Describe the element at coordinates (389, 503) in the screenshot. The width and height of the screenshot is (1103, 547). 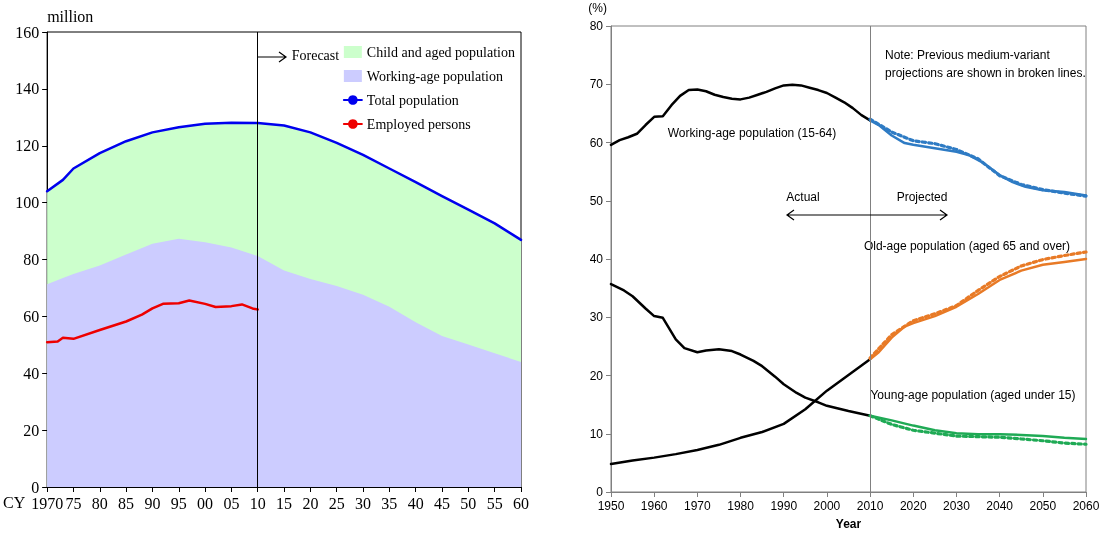
I see `x-tick-label: 35` at that location.